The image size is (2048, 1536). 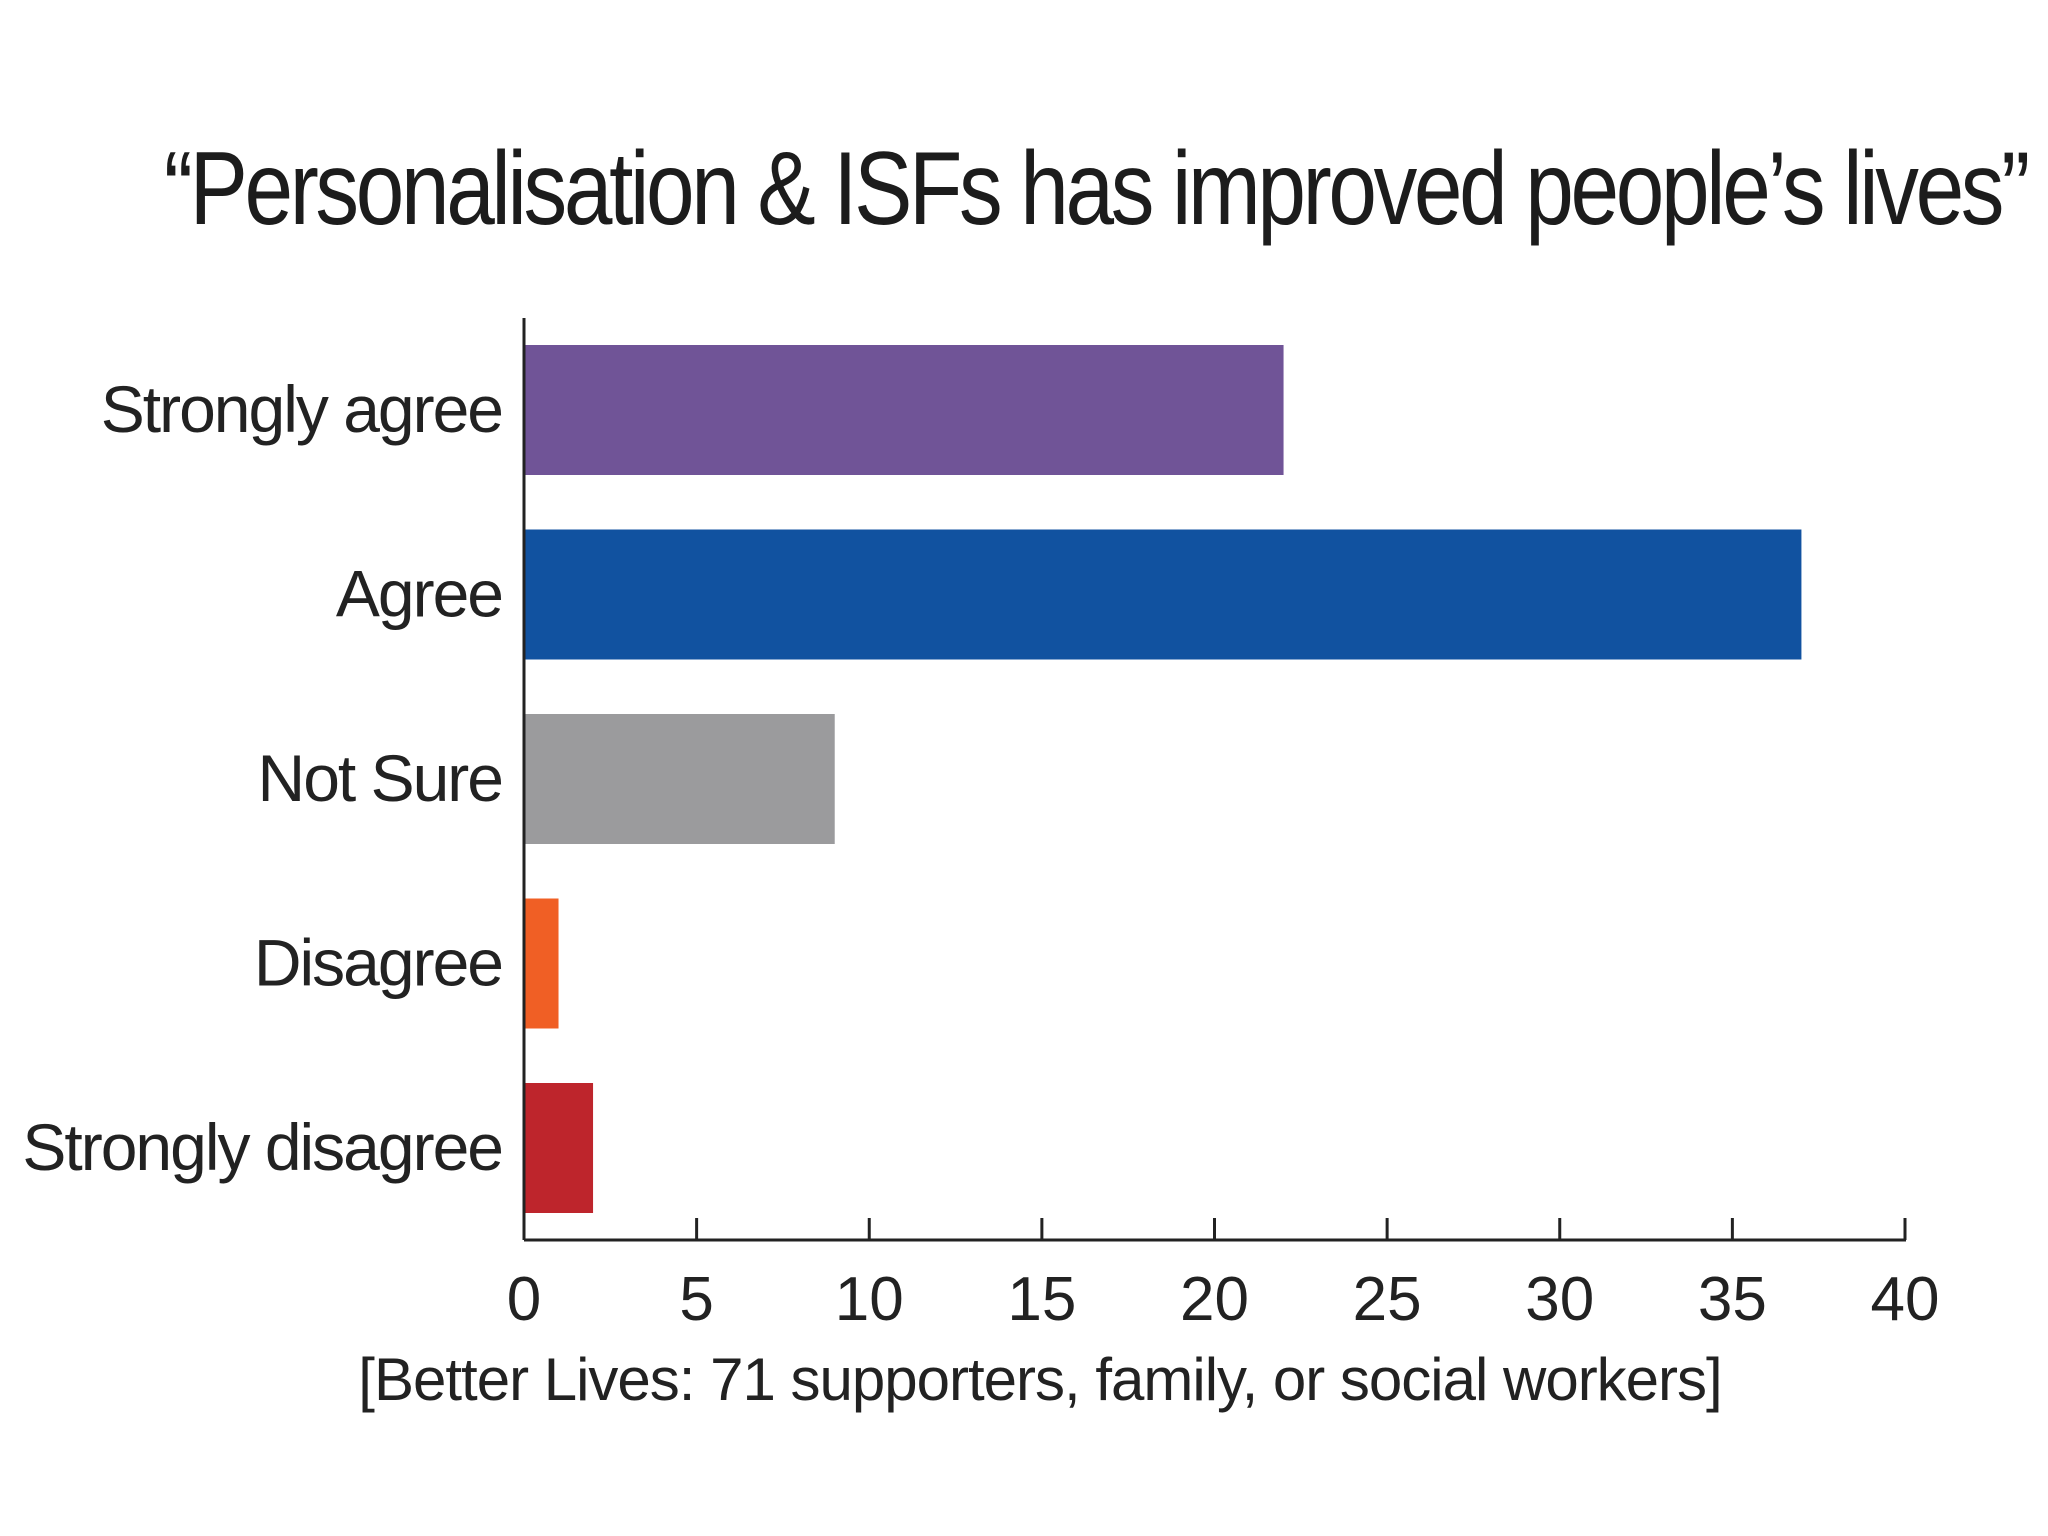 I want to click on bar-strongly-agree, so click(x=904, y=410).